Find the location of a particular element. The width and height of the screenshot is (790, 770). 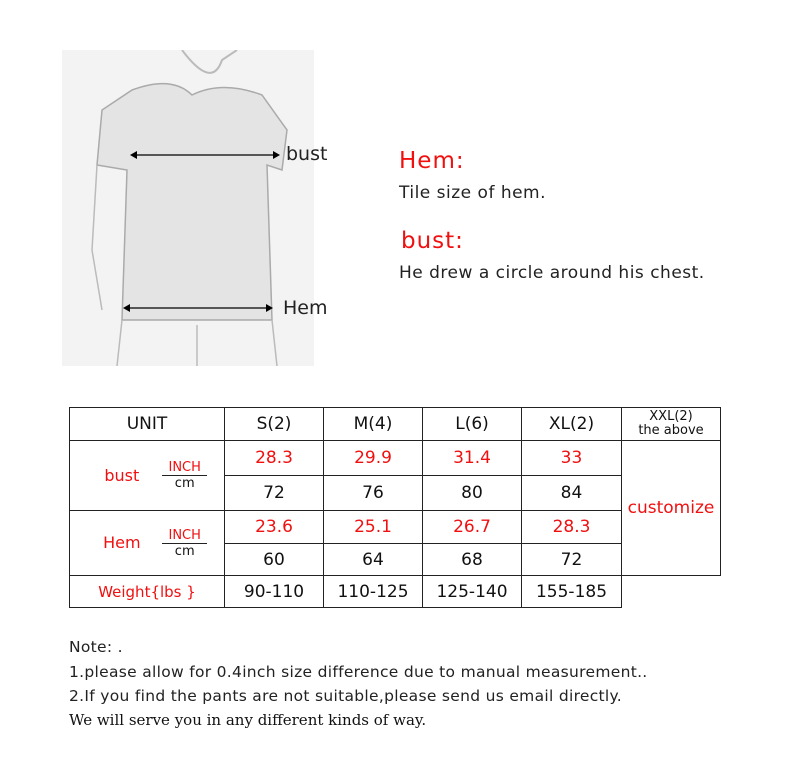

cell: 64 is located at coordinates (373, 559).